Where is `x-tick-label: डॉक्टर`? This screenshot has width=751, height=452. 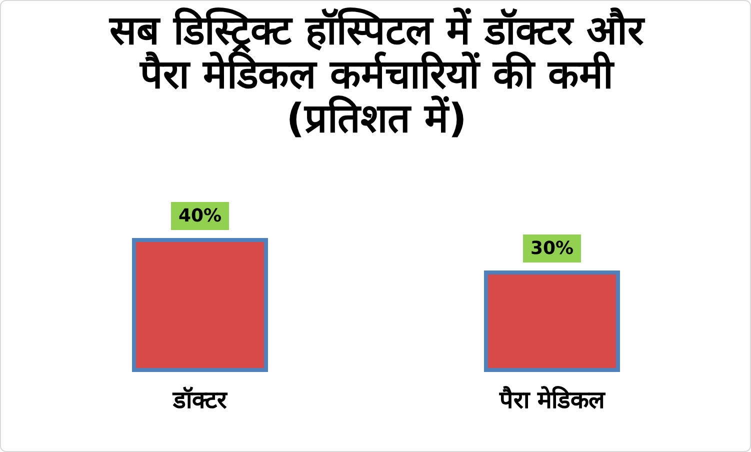
x-tick-label: डॉक्टर is located at coordinates (200, 400).